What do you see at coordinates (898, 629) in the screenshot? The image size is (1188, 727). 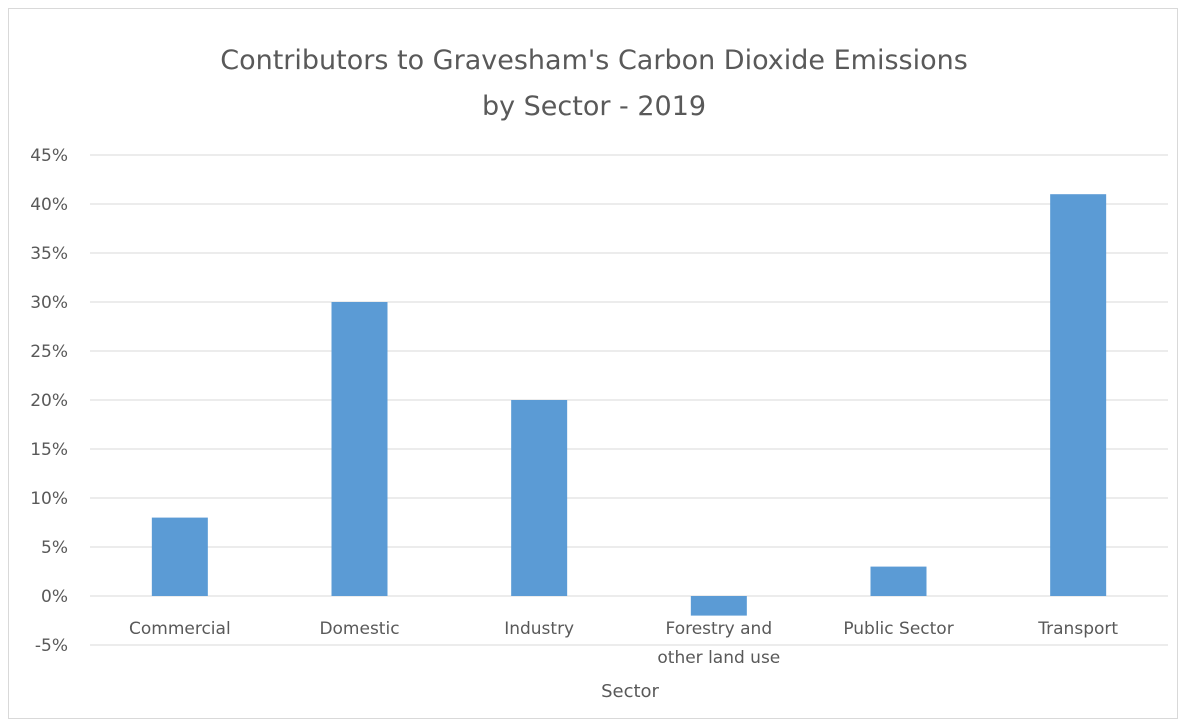 I see `x-tick-label: Public Sector` at bounding box center [898, 629].